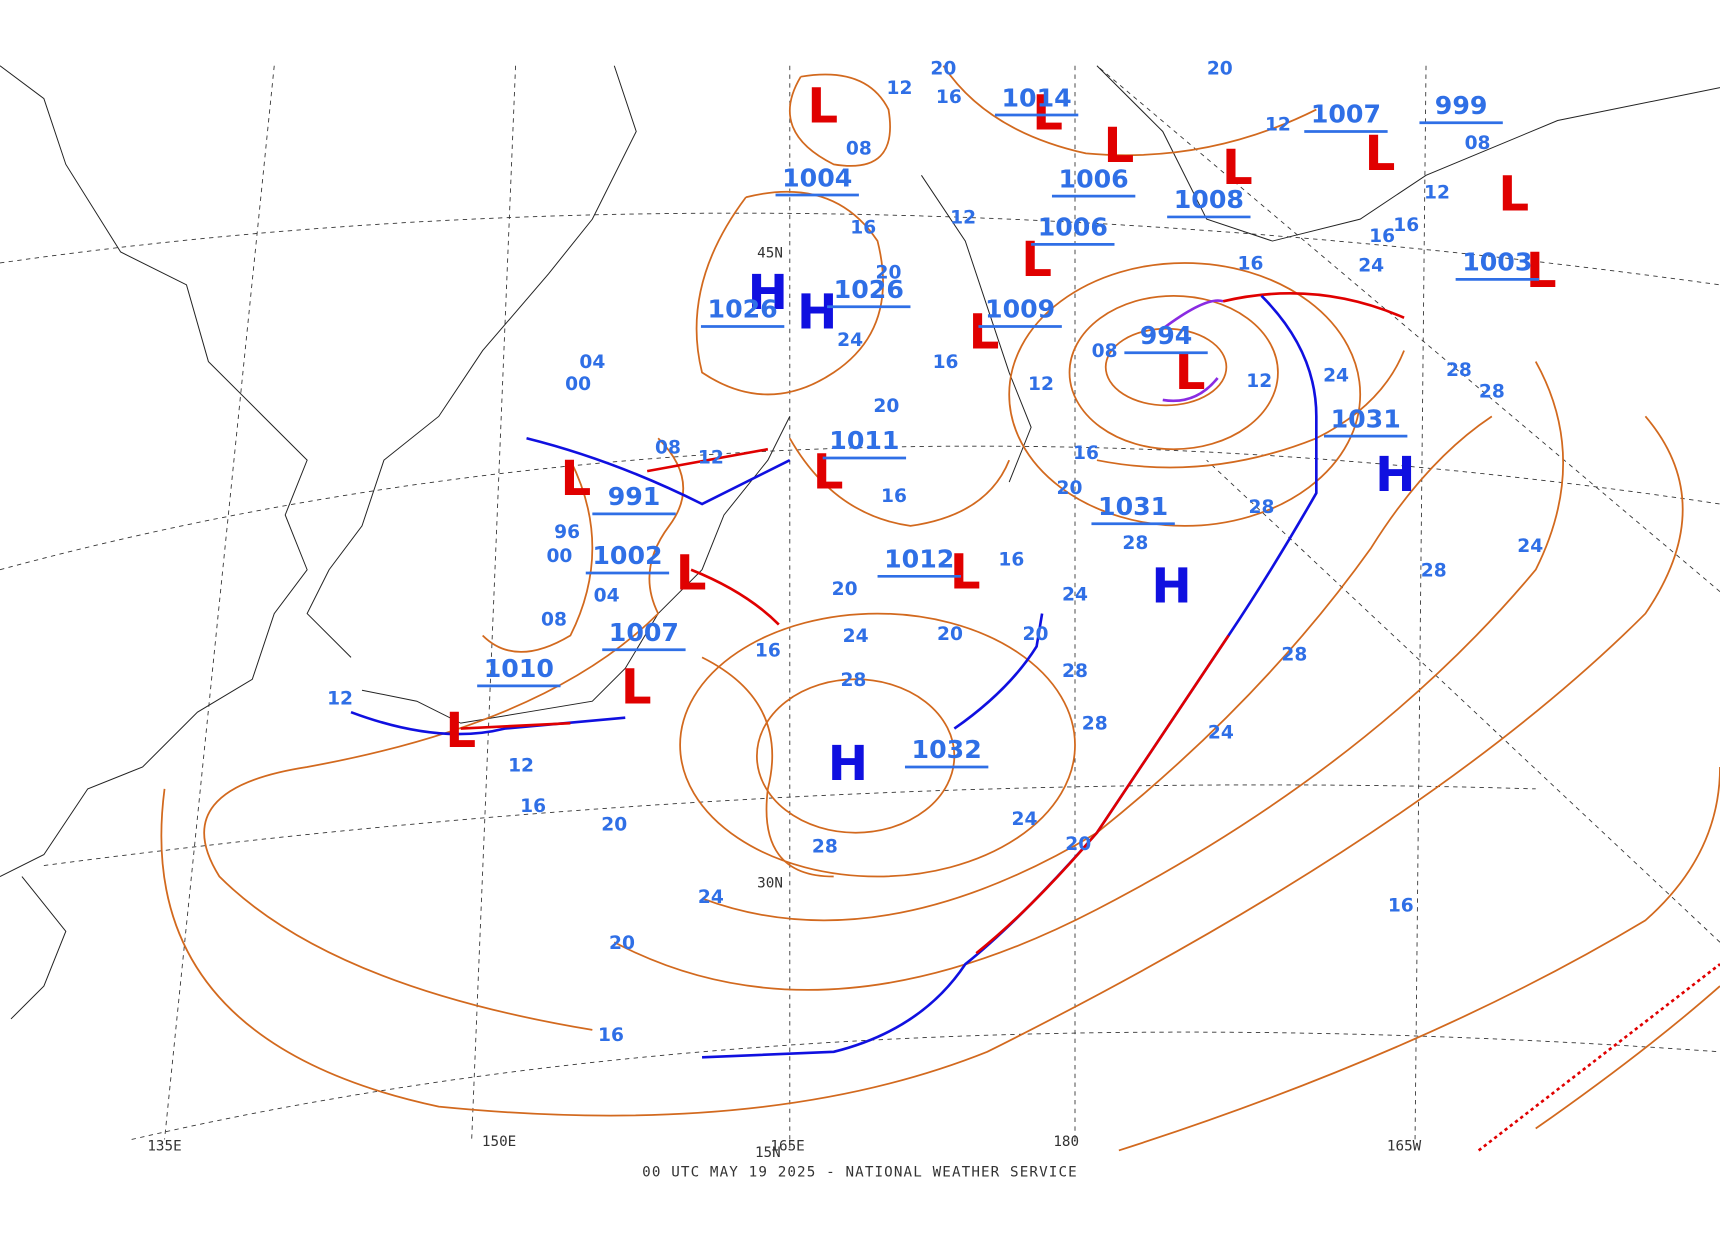  Describe the element at coordinates (864, 440) in the screenshot. I see `center-pressure: 1011` at that location.